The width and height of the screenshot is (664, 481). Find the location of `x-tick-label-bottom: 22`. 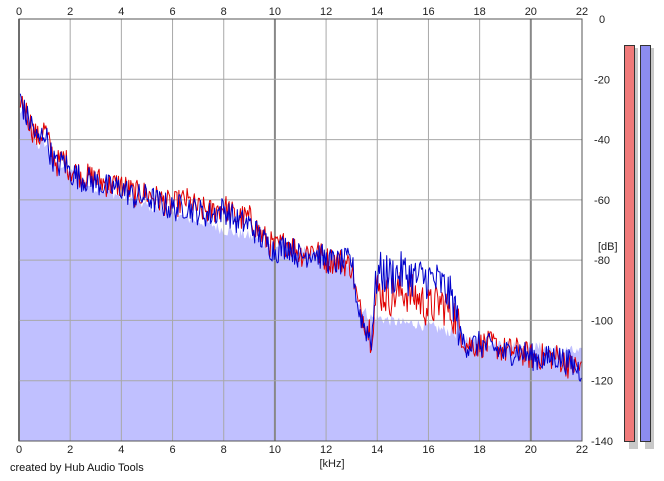

x-tick-label-bottom: 22 is located at coordinates (582, 450).